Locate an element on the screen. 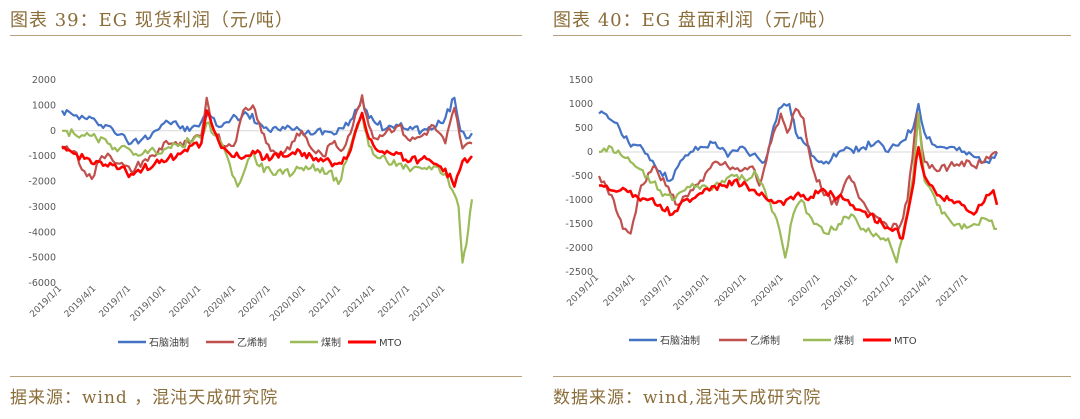 The width and height of the screenshot is (1080, 419). y-tick-label: -1500 is located at coordinates (579, 224).